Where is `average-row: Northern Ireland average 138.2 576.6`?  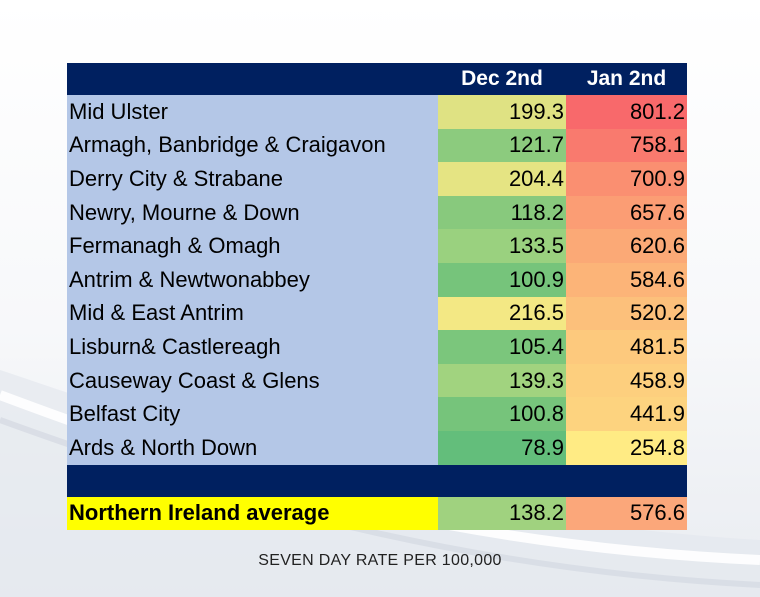
average-row: Northern Ireland average 138.2 576.6 is located at coordinates (377, 513).